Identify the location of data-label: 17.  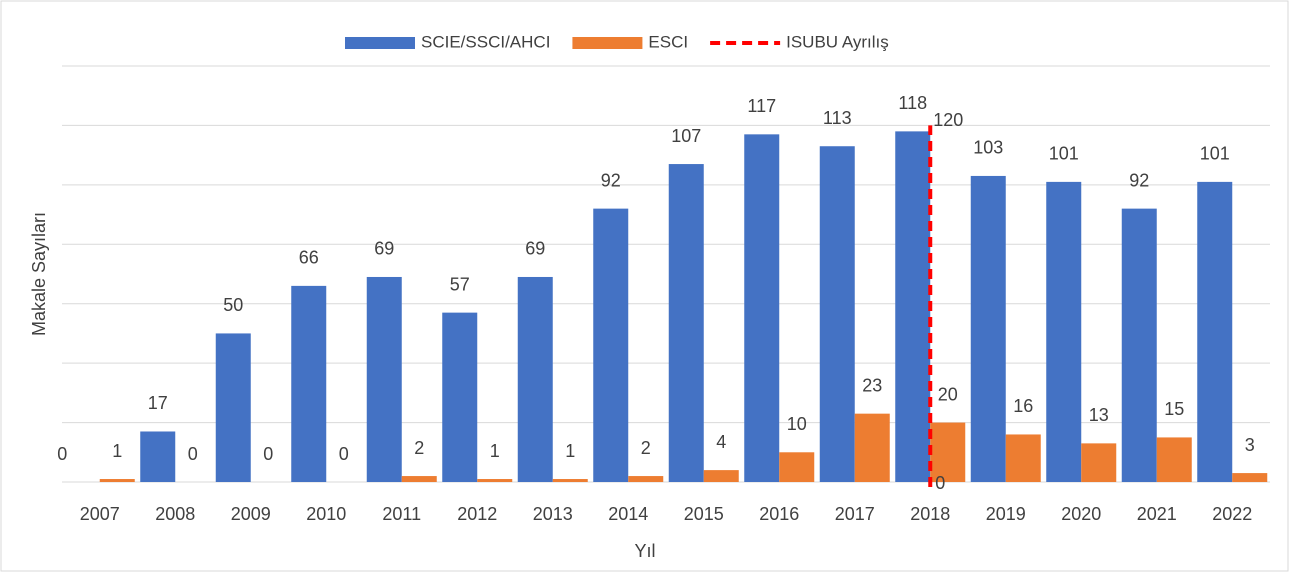
(158, 403).